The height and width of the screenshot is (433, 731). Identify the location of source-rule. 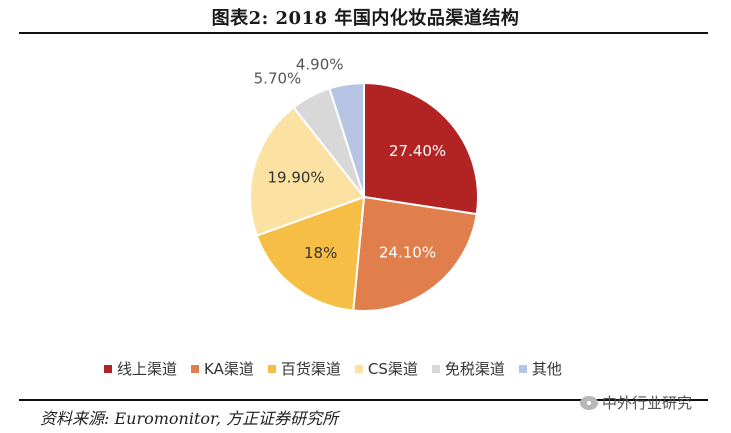
(363, 400).